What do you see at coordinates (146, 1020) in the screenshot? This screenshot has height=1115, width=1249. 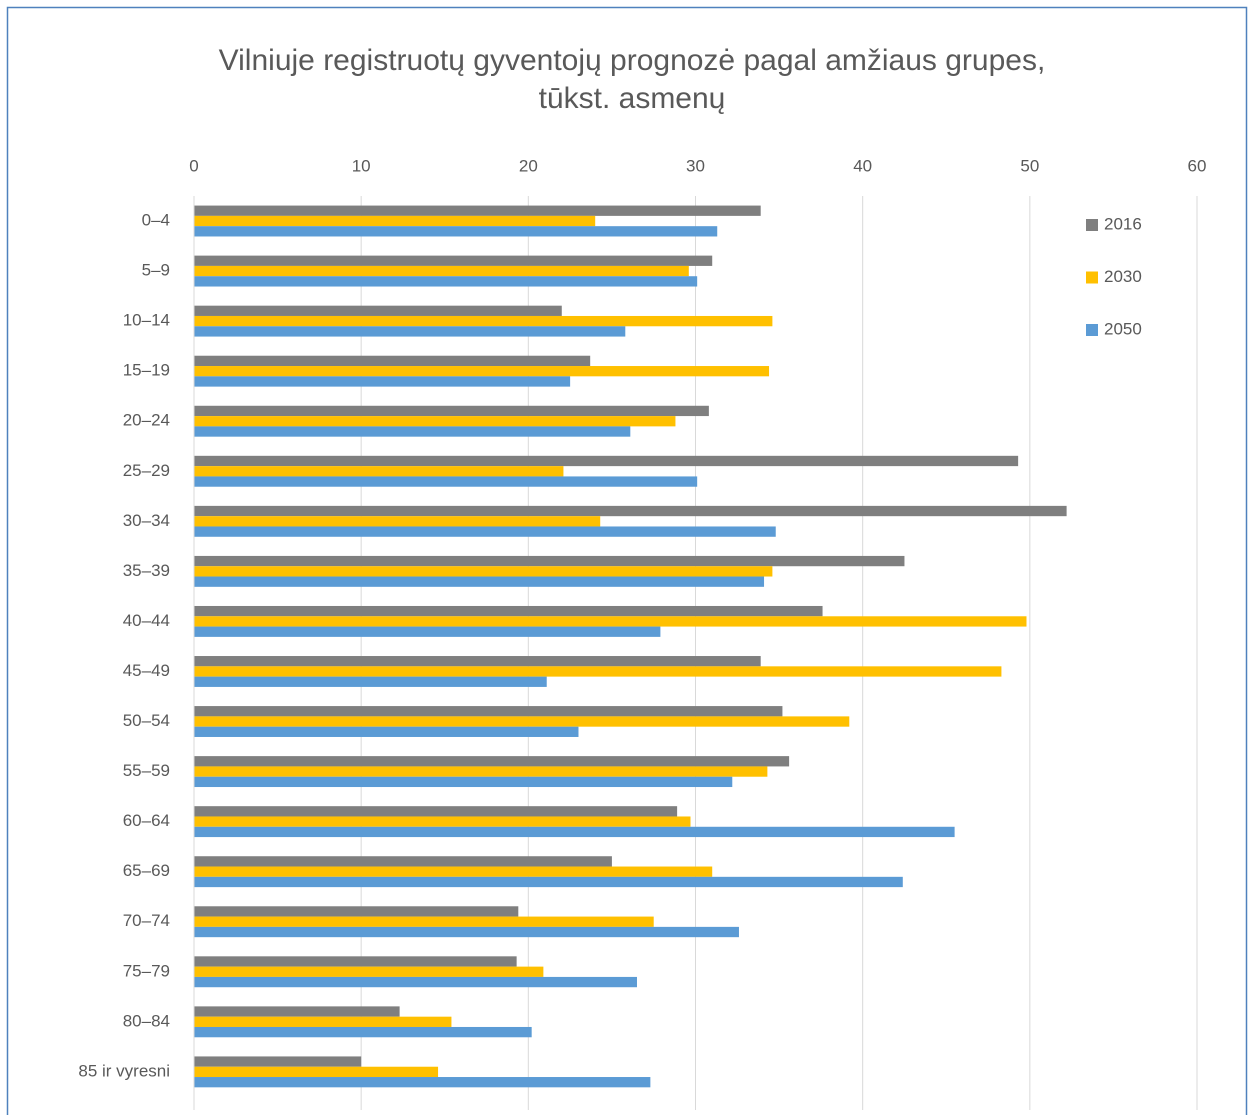 I see `y-tick-label: 80–84` at bounding box center [146, 1020].